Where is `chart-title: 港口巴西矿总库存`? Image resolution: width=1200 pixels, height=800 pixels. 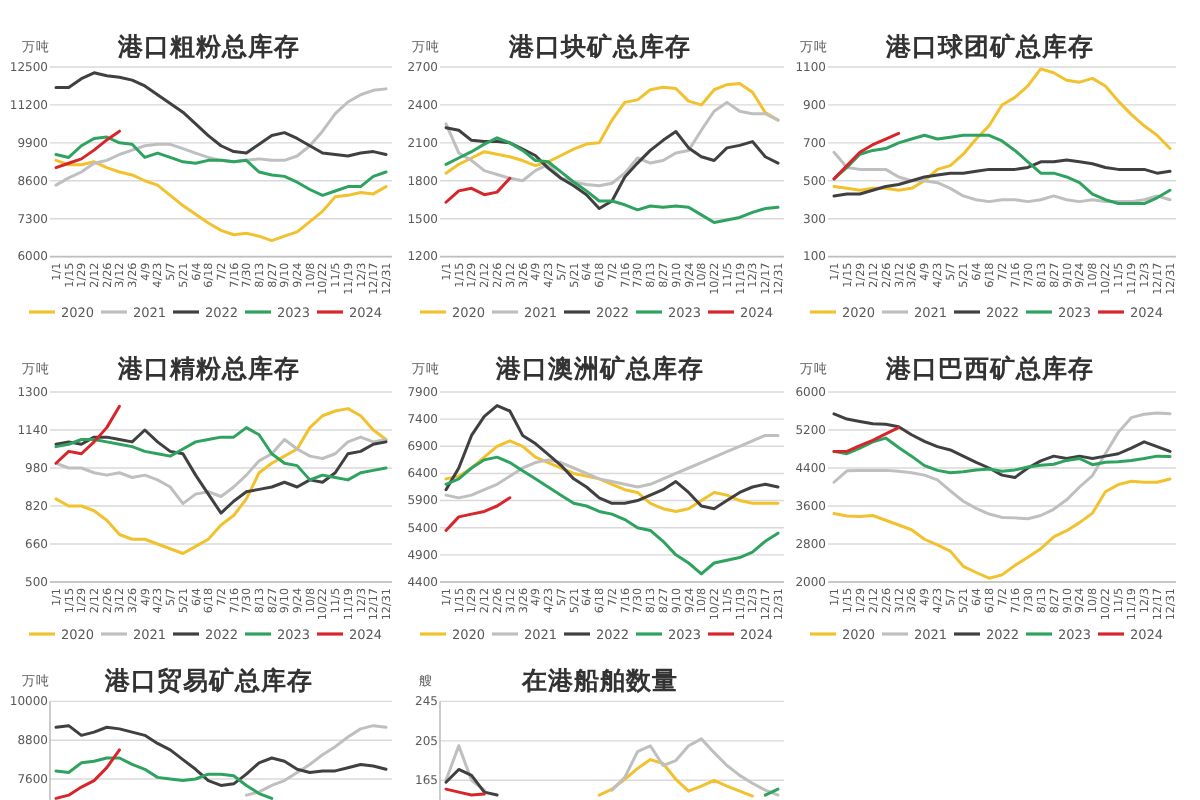 chart-title: 港口巴西矿总库存 is located at coordinates (989, 367).